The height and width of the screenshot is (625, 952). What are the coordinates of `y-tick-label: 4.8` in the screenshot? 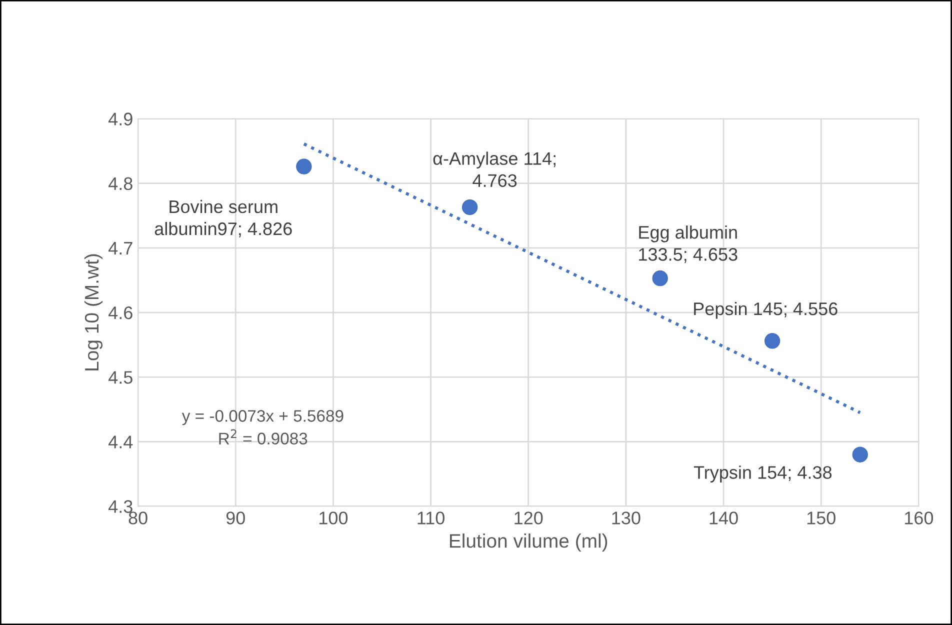 It's located at (120, 183).